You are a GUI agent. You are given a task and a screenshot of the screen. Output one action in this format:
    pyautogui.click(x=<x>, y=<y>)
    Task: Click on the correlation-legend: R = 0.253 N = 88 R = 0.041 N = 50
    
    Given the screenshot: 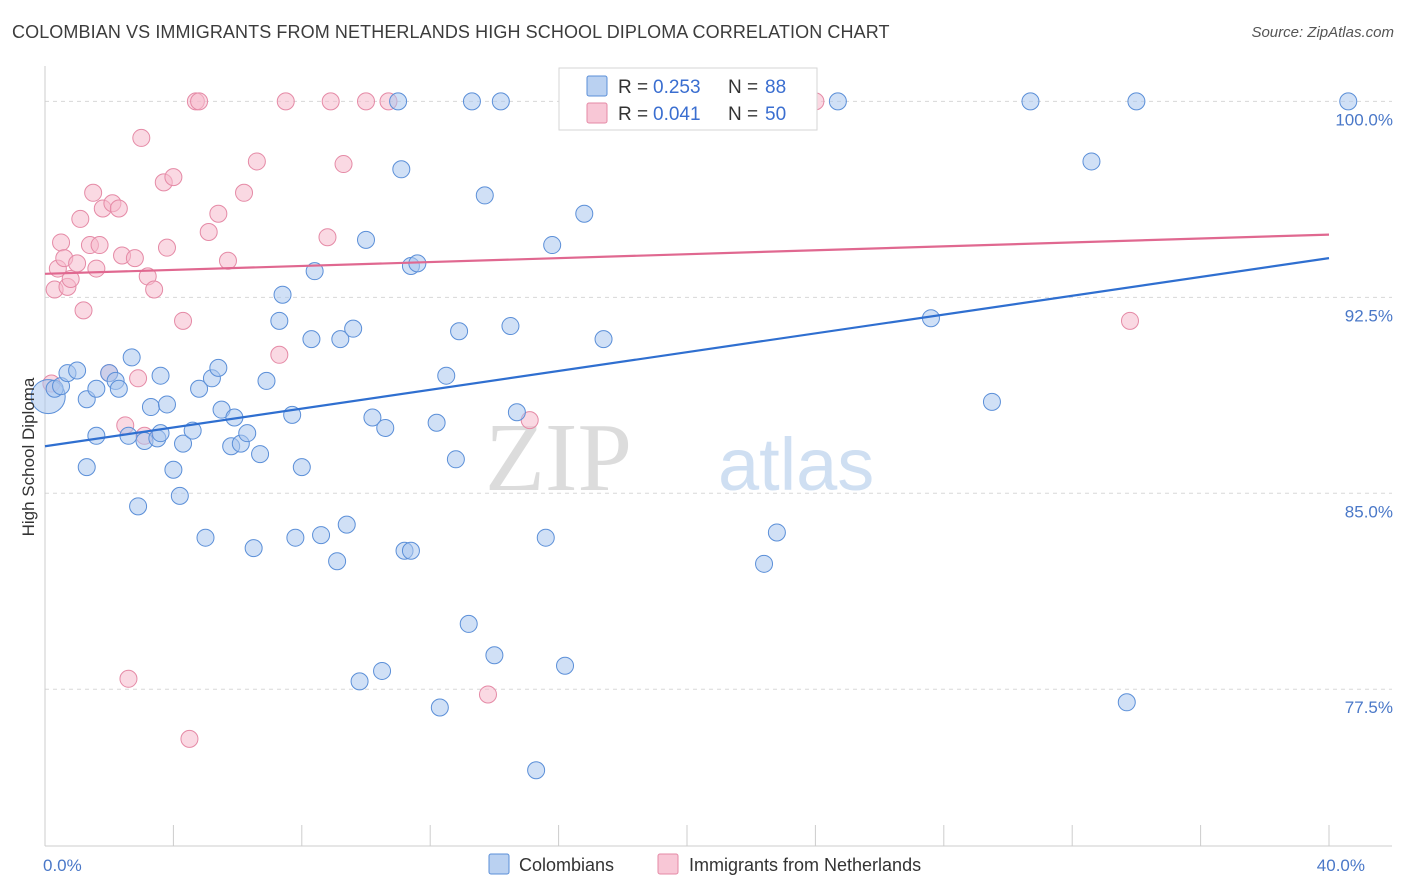 What is the action you would take?
    pyautogui.click(x=688, y=99)
    